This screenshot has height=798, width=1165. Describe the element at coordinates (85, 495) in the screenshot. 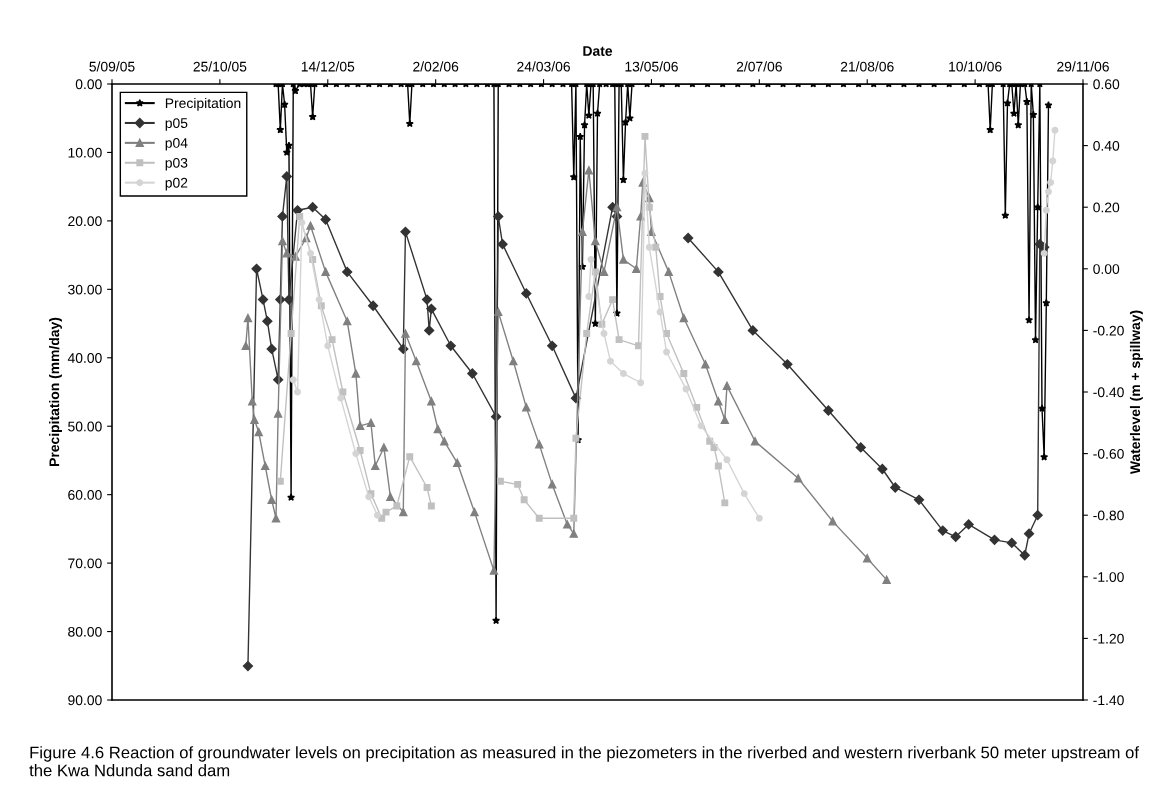

I see `y-tick-label: 60.00` at that location.